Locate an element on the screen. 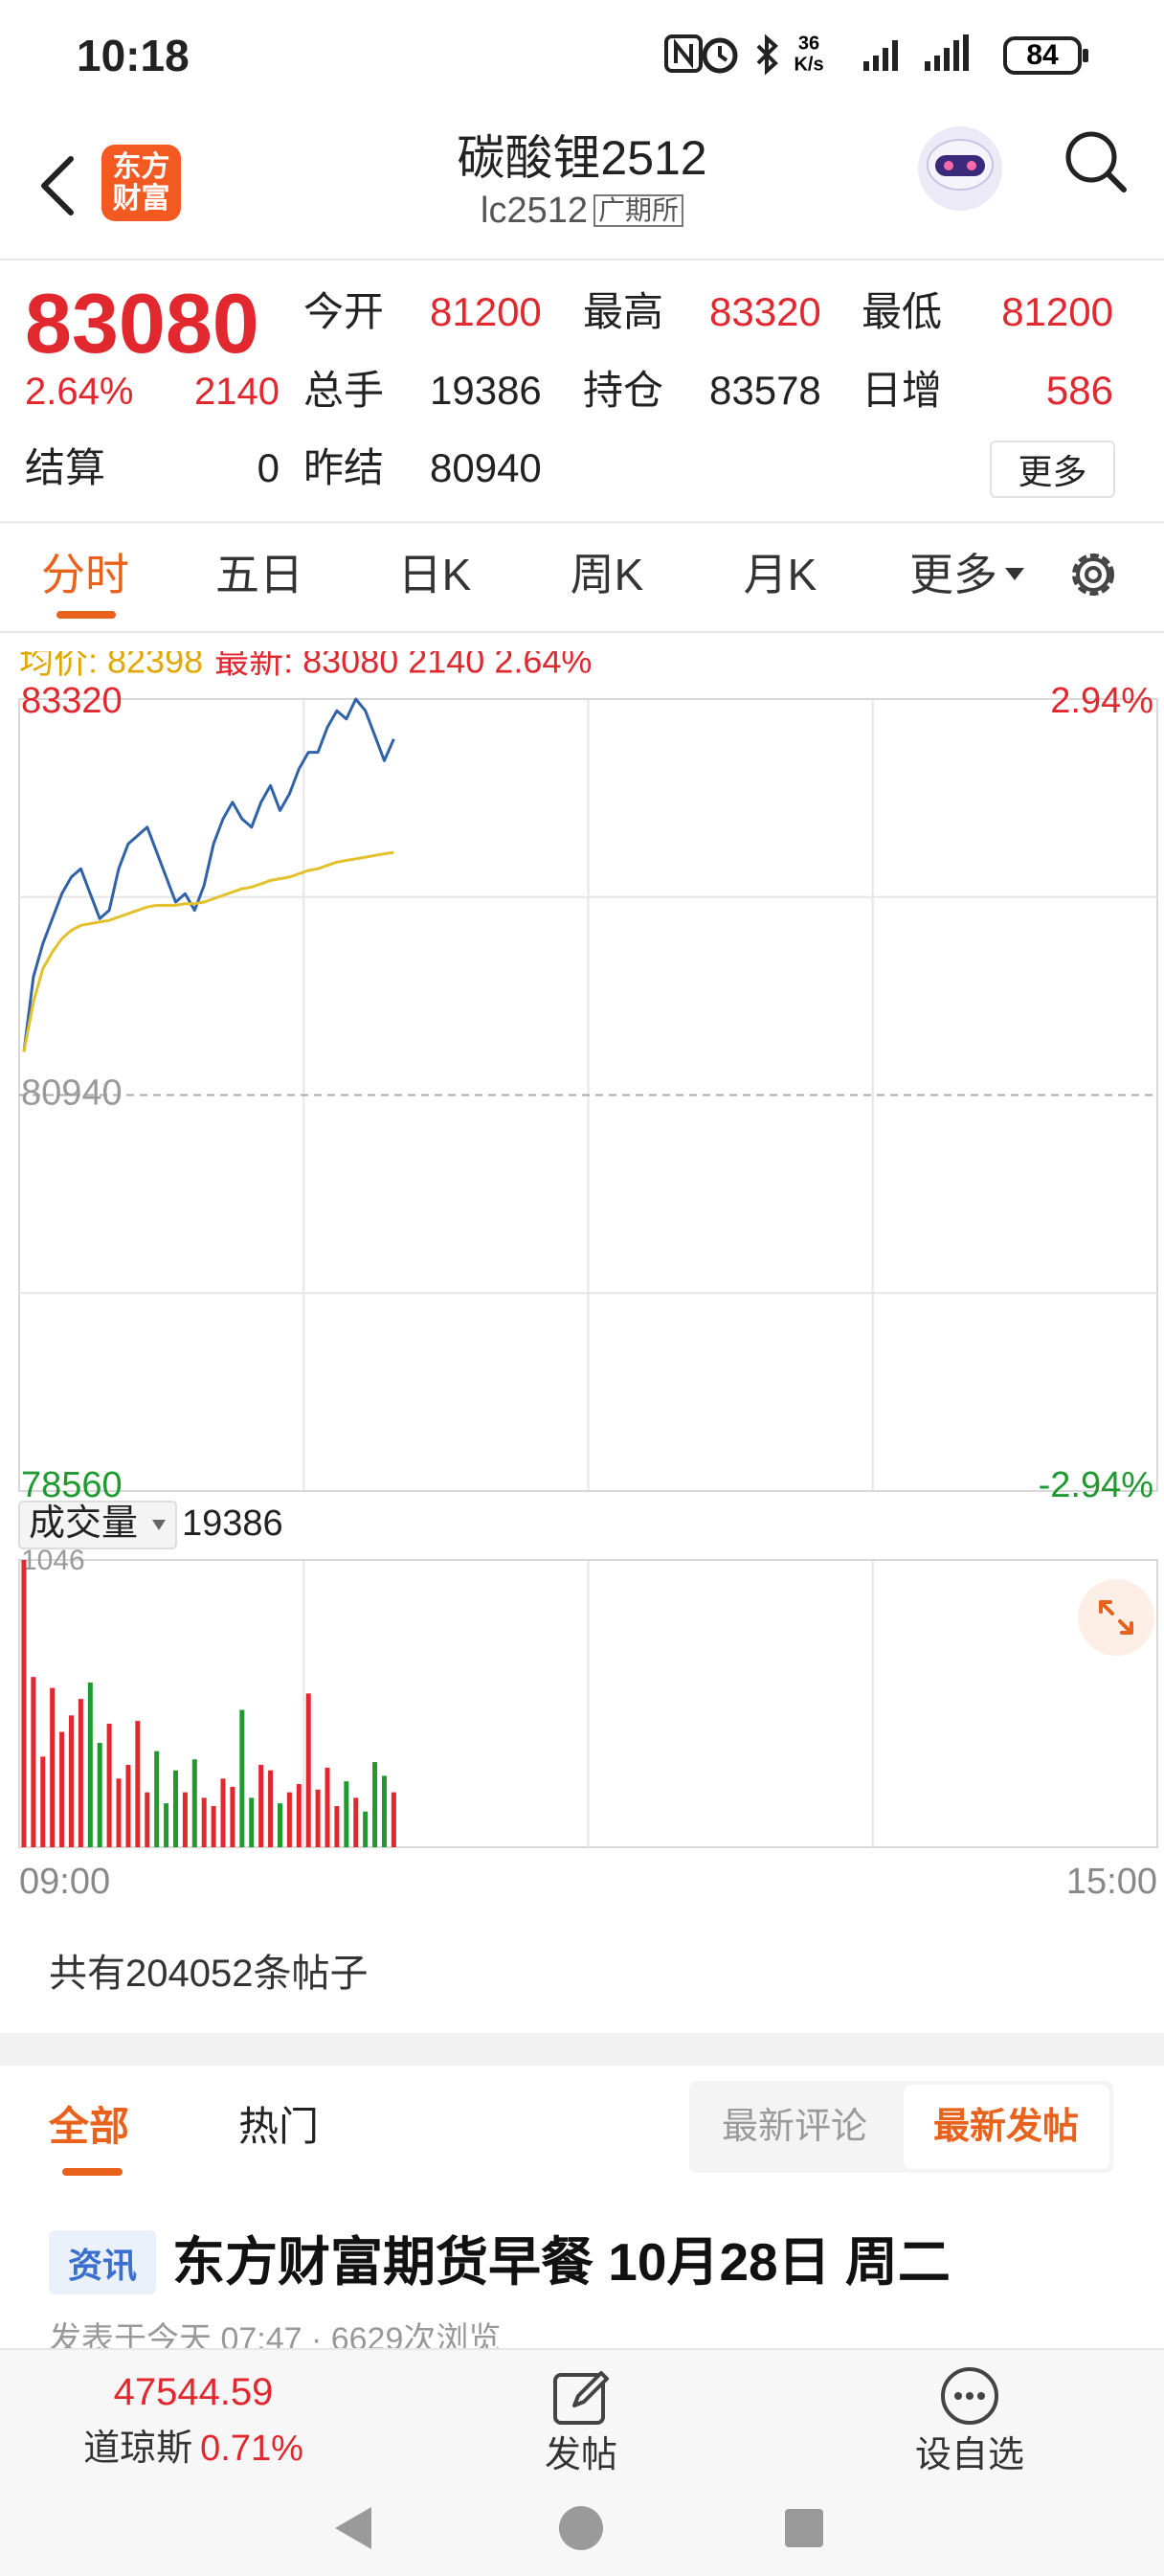 This screenshot has width=1164, height=2576. avg-price-label: 均价: 82398 is located at coordinates (111, 666).